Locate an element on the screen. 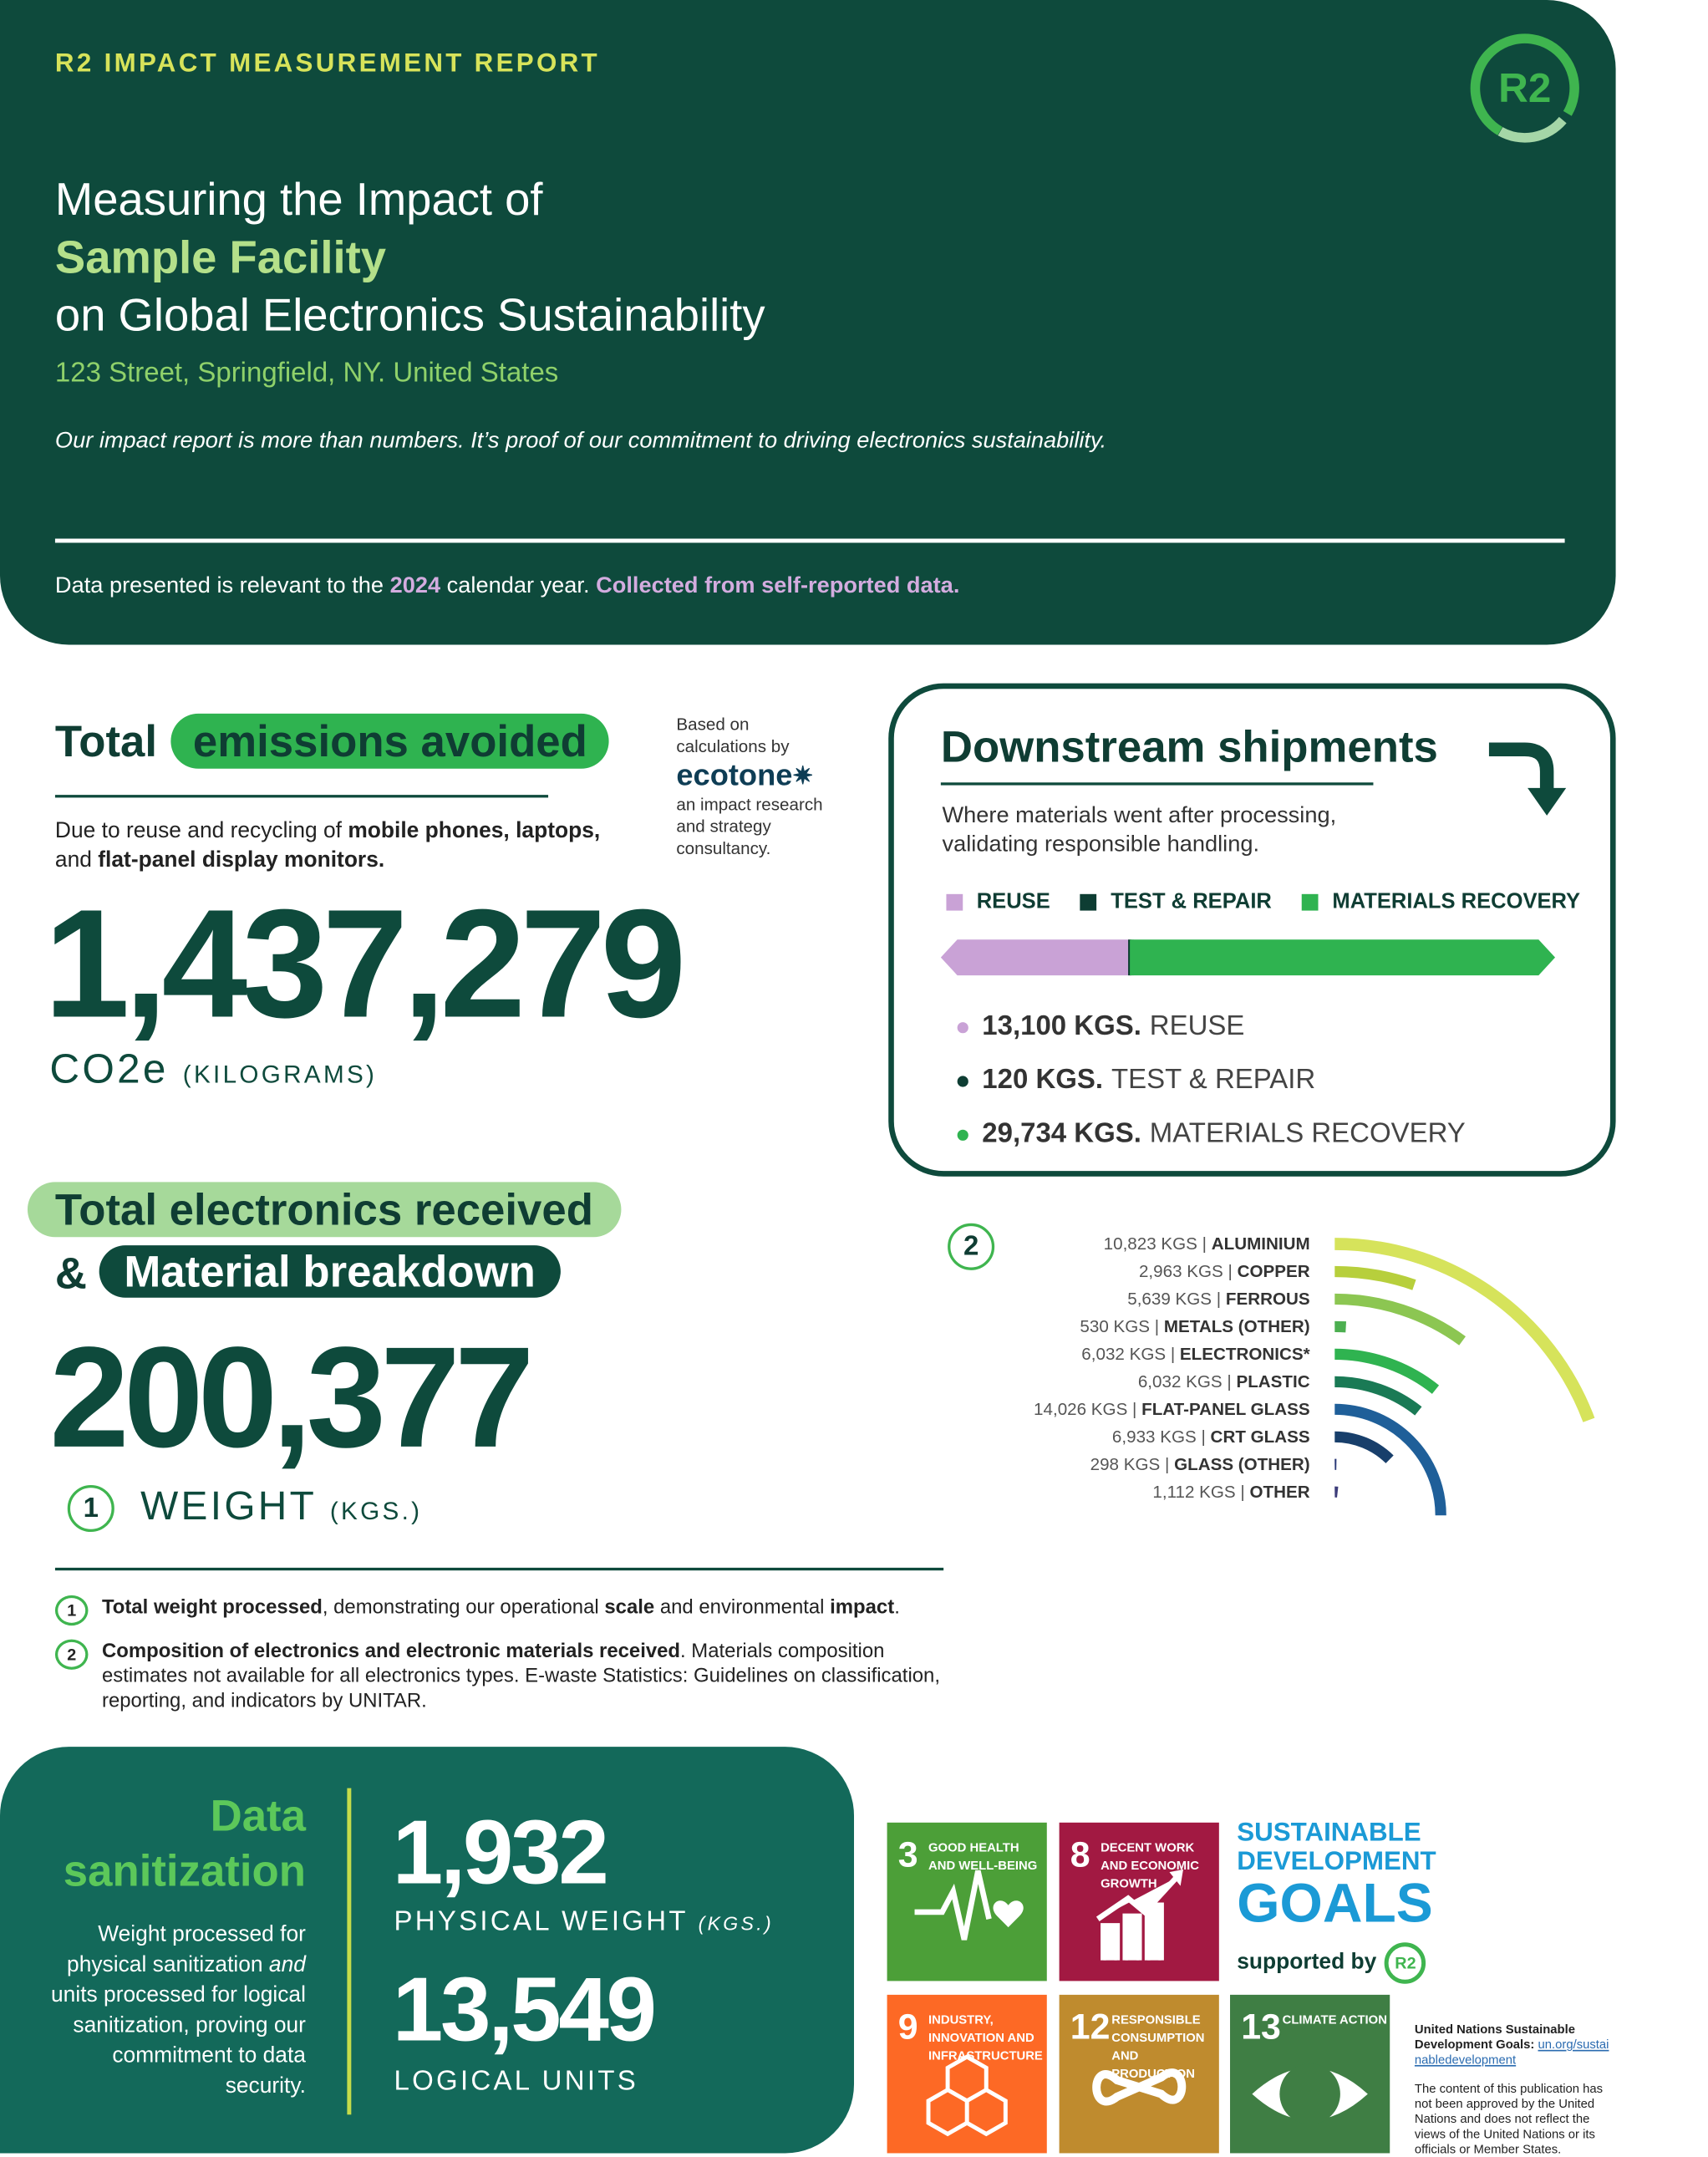  sdg-title: Responsible consumption and production is located at coordinates (1165, 2047).